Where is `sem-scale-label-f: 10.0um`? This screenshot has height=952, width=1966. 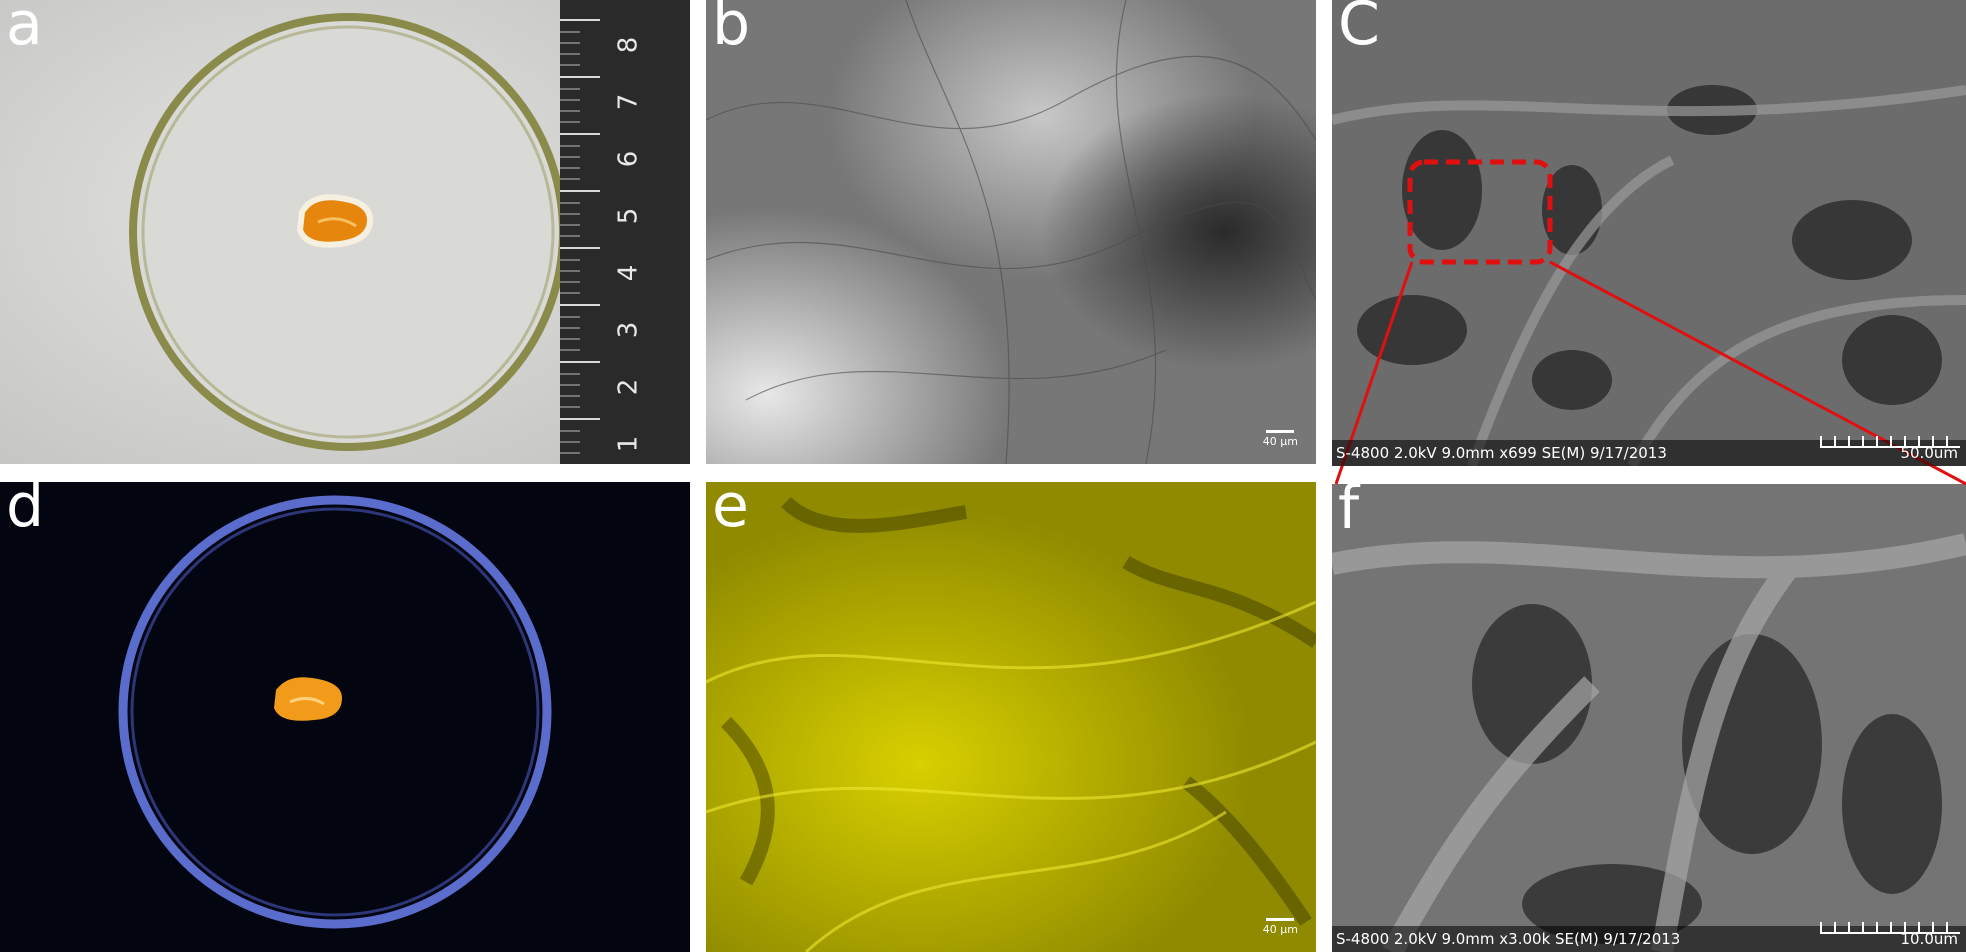
sem-scale-label-f: 10.0um is located at coordinates (1929, 939).